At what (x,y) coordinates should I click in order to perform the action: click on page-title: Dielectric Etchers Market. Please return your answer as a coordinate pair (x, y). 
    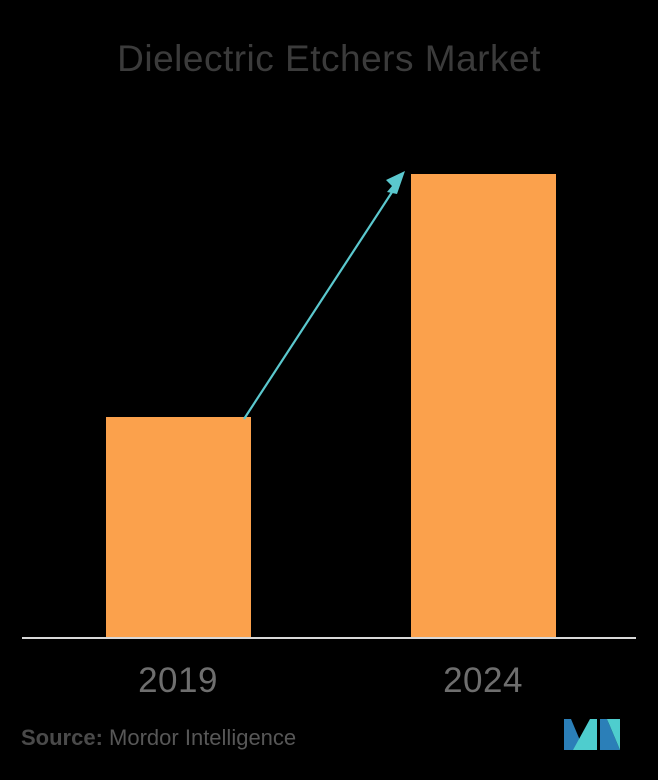
    Looking at the image, I should click on (329, 58).